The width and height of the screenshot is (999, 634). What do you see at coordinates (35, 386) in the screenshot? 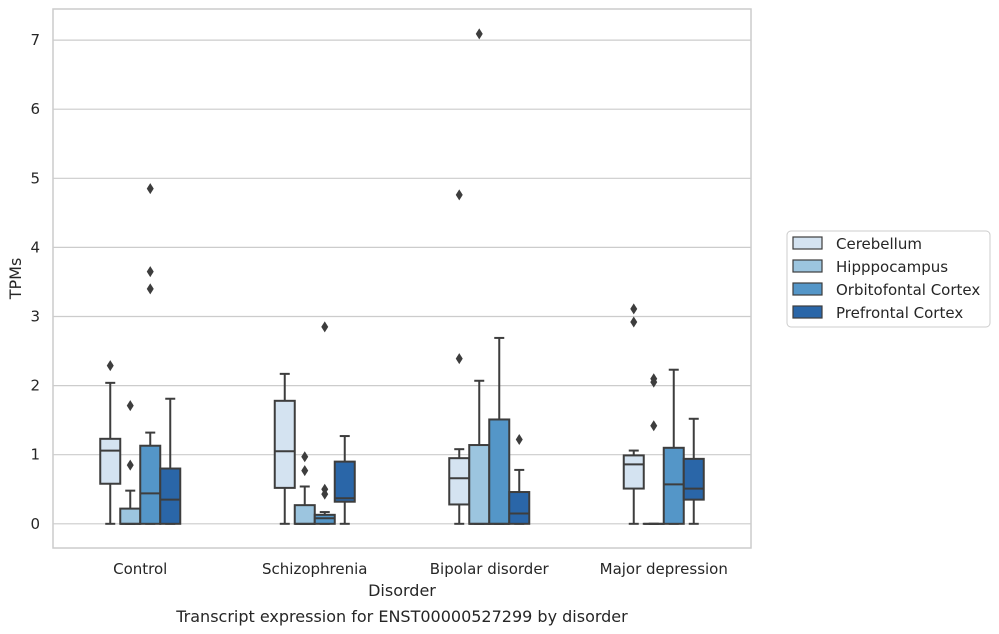
I see `y-tick-label: 2` at bounding box center [35, 386].